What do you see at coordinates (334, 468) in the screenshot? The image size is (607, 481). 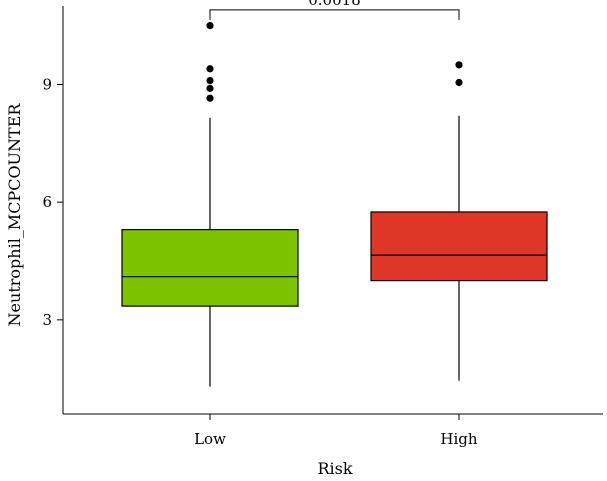 I see `x-axis-title: Risk` at bounding box center [334, 468].